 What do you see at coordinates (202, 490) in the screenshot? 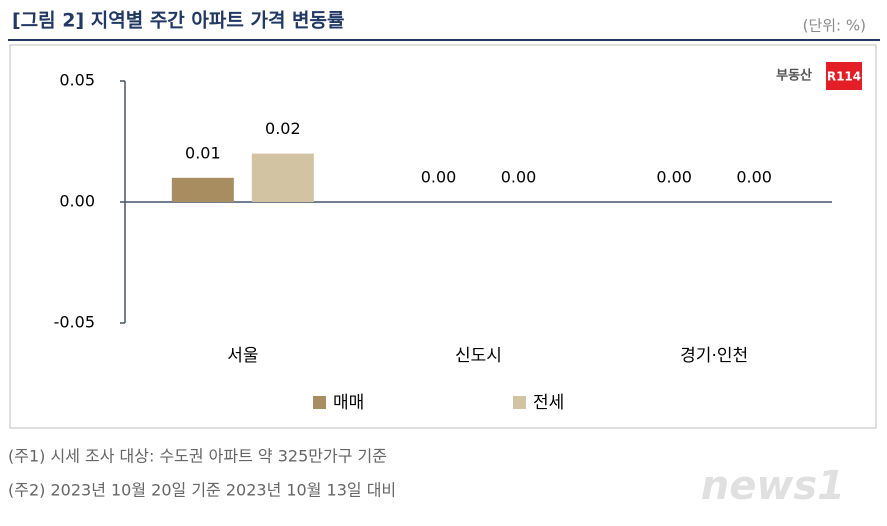
I see `footnote: (주2) 2023년 10월 20일 기준 2023년 10월 13일 대비` at bounding box center [202, 490].